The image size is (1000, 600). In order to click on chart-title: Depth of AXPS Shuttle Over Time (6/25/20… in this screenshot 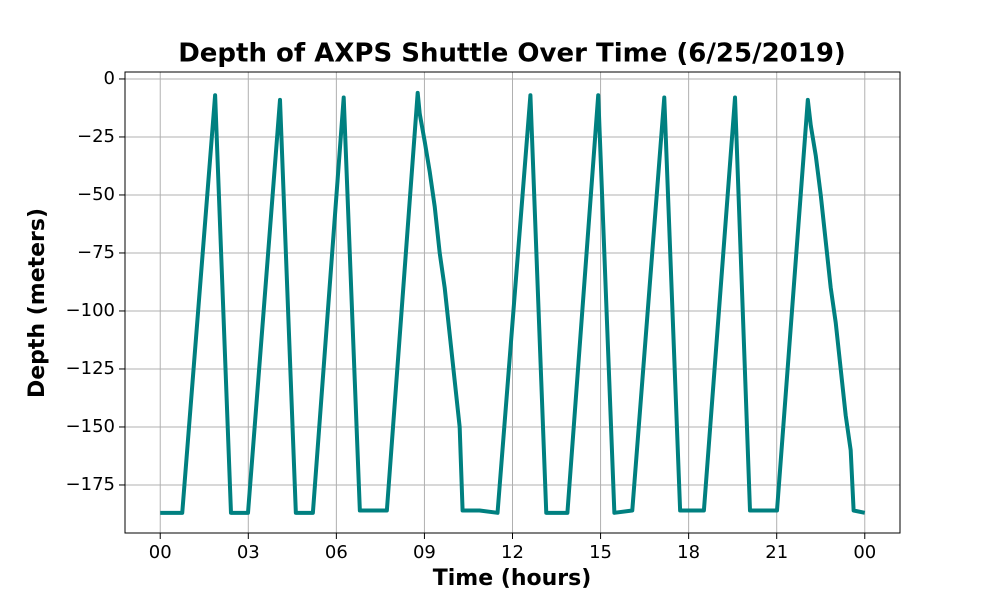, I will do `click(512, 54)`.